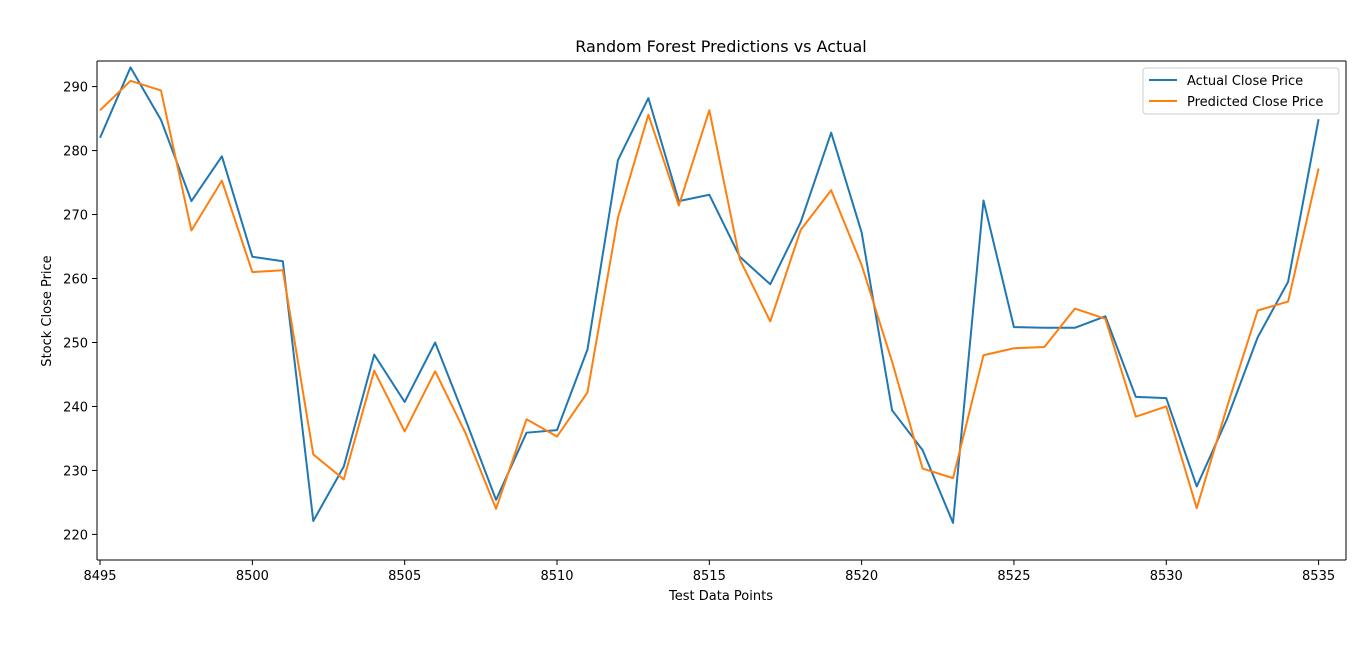 This screenshot has width=1366, height=655. Describe the element at coordinates (75, 535) in the screenshot. I see `y-tick-label: 220` at that location.